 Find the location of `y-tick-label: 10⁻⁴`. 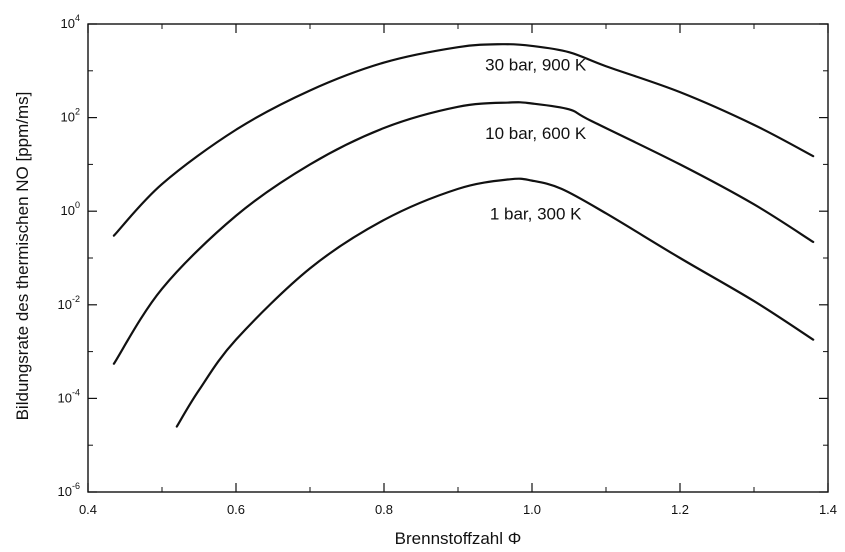

y-tick-label: 10⁻⁴ is located at coordinates (69, 396).